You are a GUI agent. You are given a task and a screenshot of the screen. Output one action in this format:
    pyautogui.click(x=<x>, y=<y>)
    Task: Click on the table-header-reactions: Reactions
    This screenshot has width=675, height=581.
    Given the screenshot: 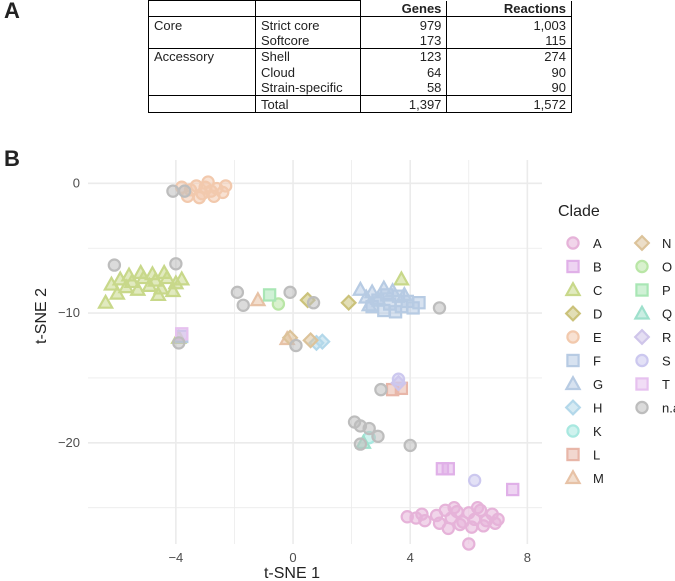 What is the action you would take?
    pyautogui.click(x=509, y=9)
    